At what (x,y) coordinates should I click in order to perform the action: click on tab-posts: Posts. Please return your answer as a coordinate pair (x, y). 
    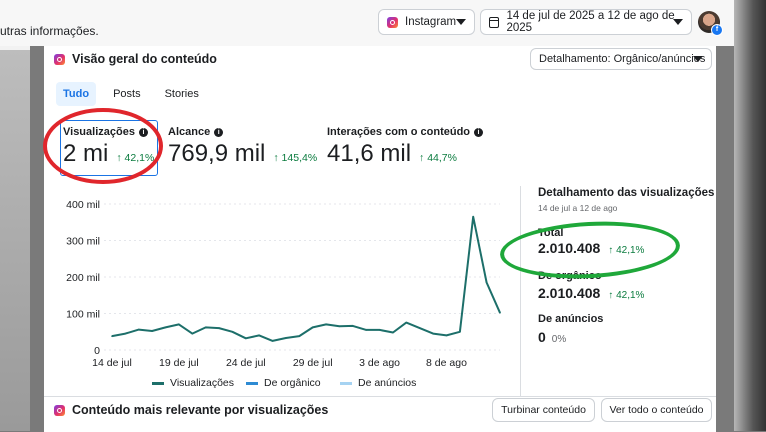
    Looking at the image, I should click on (127, 94).